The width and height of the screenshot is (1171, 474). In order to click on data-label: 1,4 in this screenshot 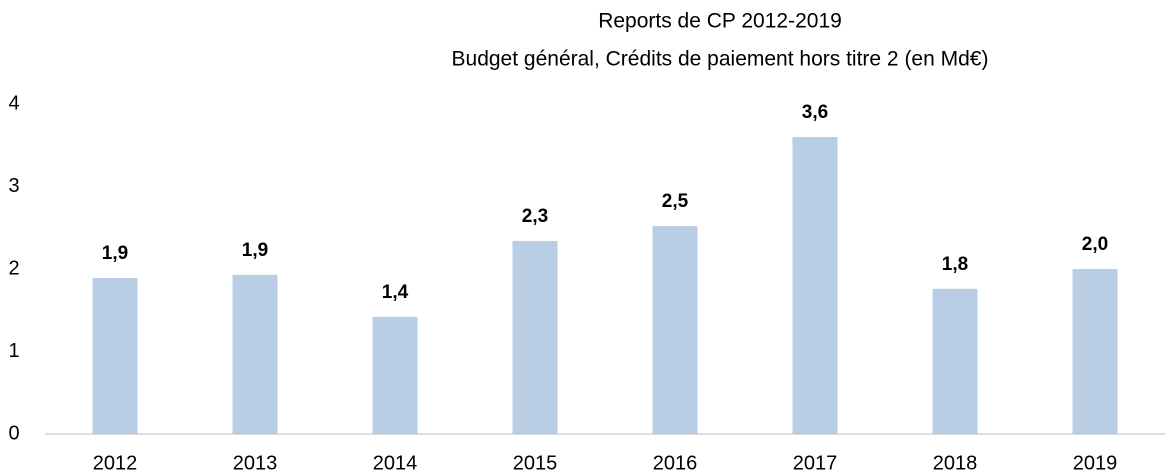, I will do `click(395, 292)`.